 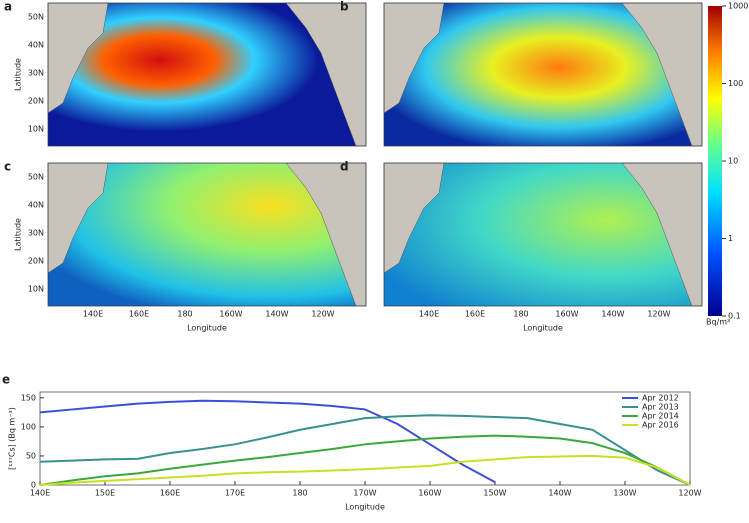 I want to click on legend-label: Apr 2012, so click(x=660, y=398).